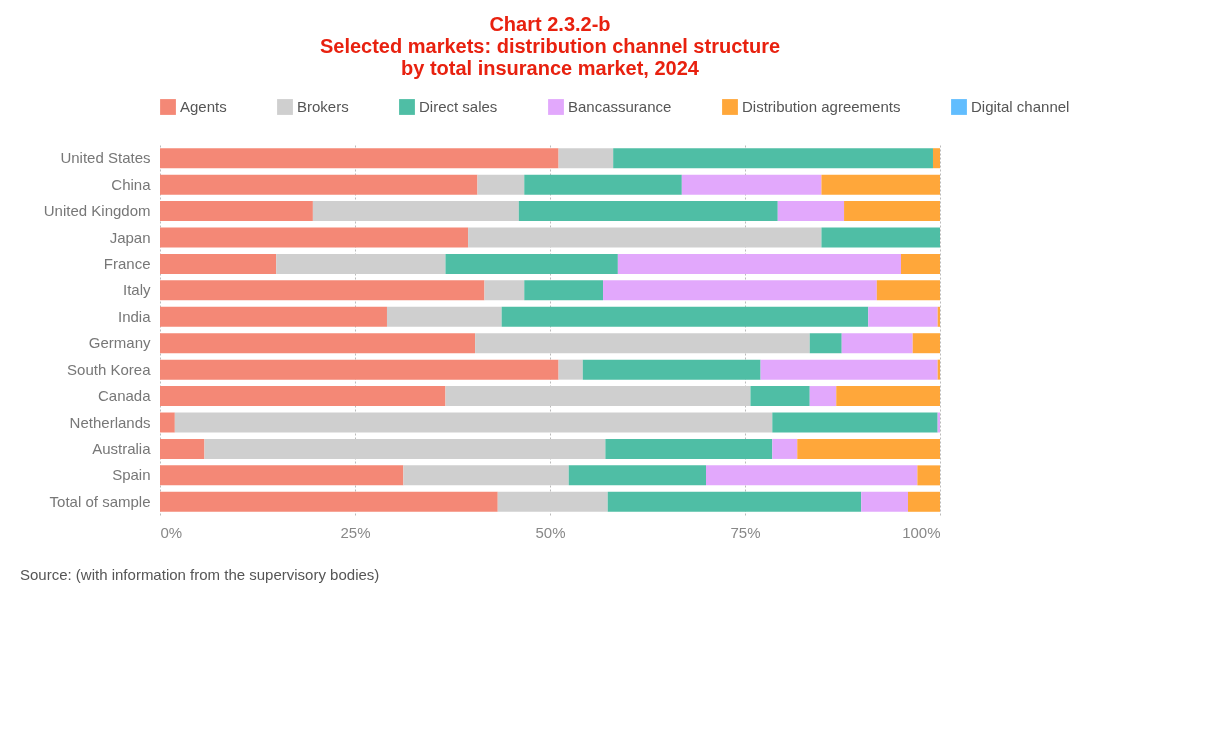 The image size is (1214, 742). What do you see at coordinates (1020, 106) in the screenshot?
I see `legend-label: Digital channel` at bounding box center [1020, 106].